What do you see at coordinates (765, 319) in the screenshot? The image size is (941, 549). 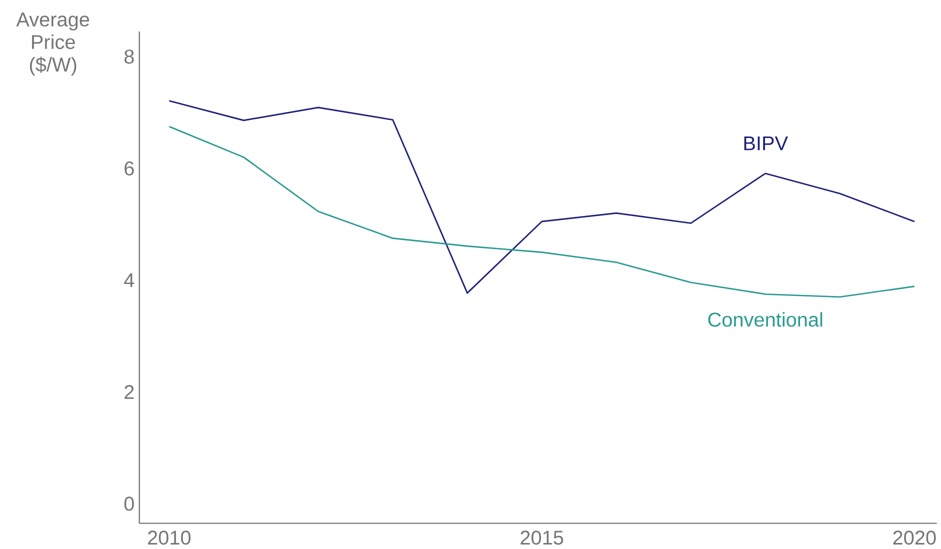 I see `series-label: Conventional` at bounding box center [765, 319].